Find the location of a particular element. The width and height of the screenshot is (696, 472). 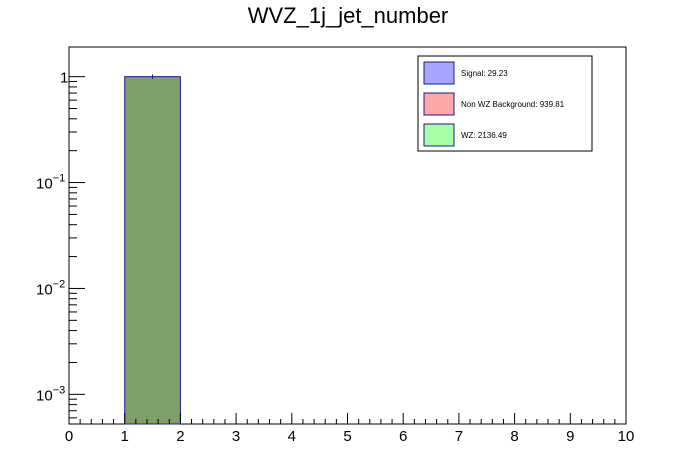

legend-label-1: Signal: 29.23 is located at coordinates (484, 73).